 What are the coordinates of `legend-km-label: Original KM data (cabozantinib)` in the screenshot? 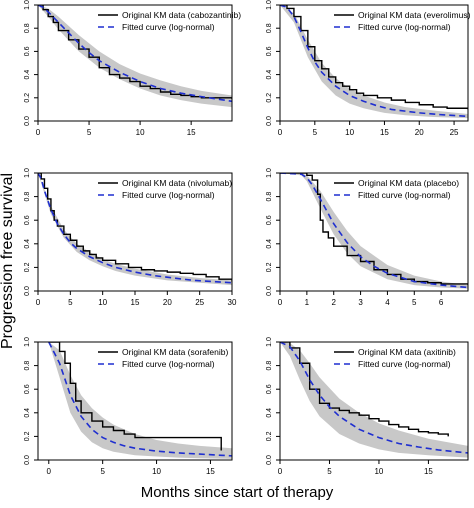 It's located at (181, 15).